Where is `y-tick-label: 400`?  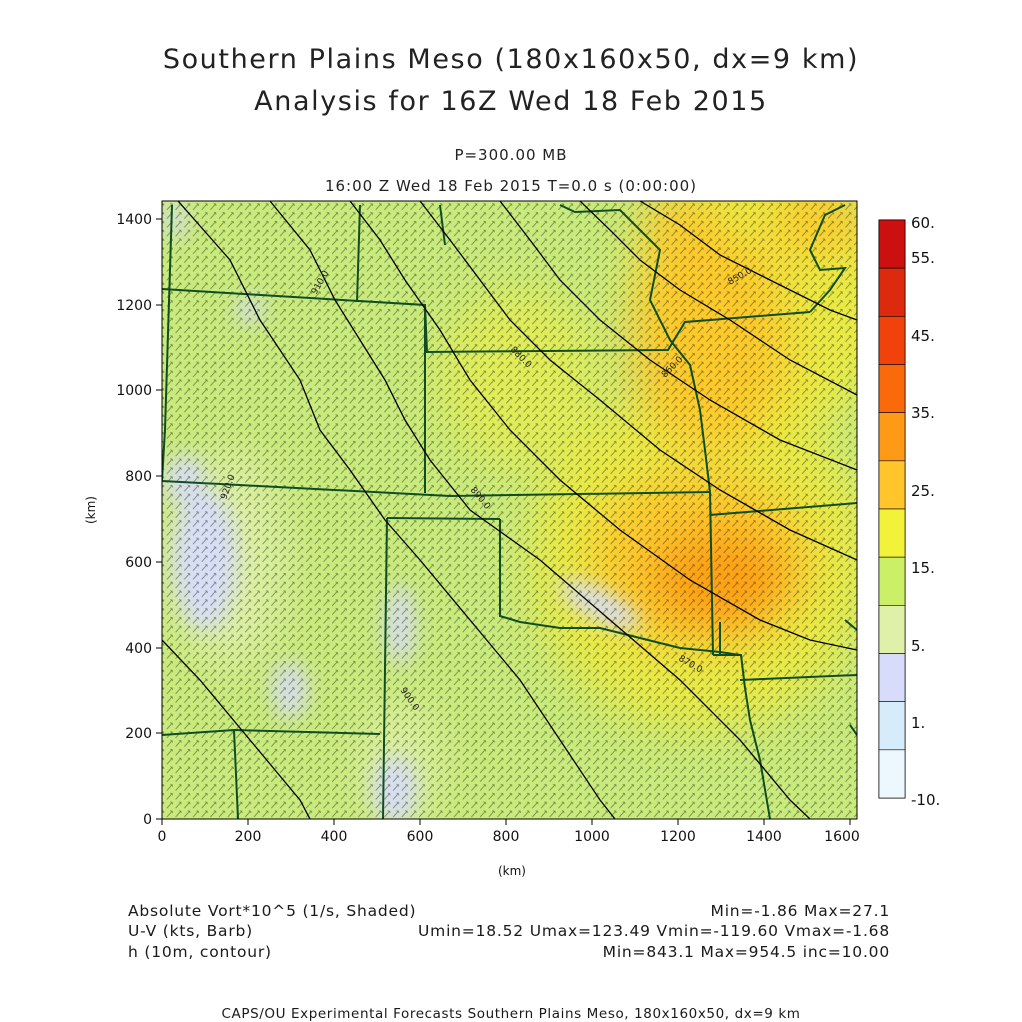
y-tick-label: 400 is located at coordinates (138, 649).